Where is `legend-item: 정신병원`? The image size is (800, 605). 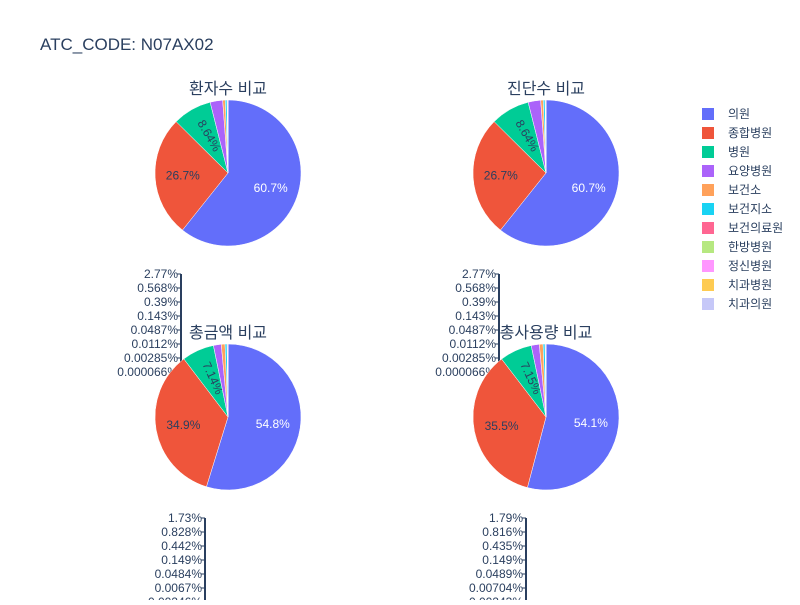
legend-item: 정신병원 is located at coordinates (737, 266).